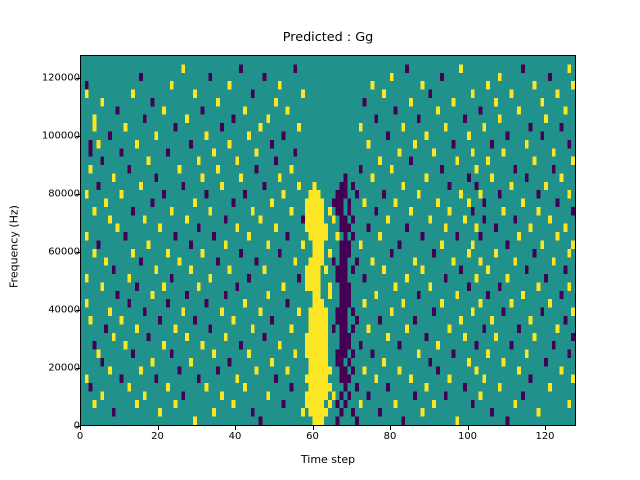 This screenshot has width=640, height=480. Describe the element at coordinates (60, 136) in the screenshot. I see `y-axis-tick-label: 100000` at that location.